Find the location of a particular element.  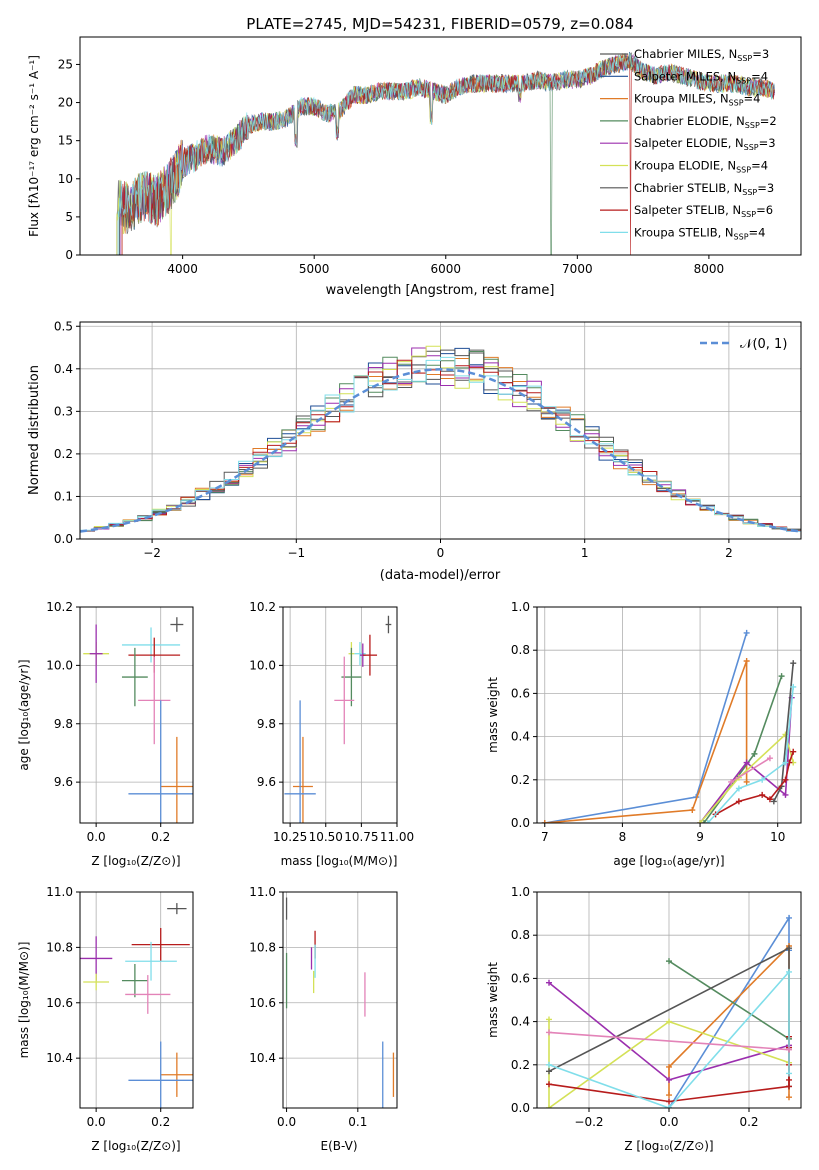

mass-vs-z-y-label: mass [log₁₀(M/M⊙)] is located at coordinates (24, 1000).